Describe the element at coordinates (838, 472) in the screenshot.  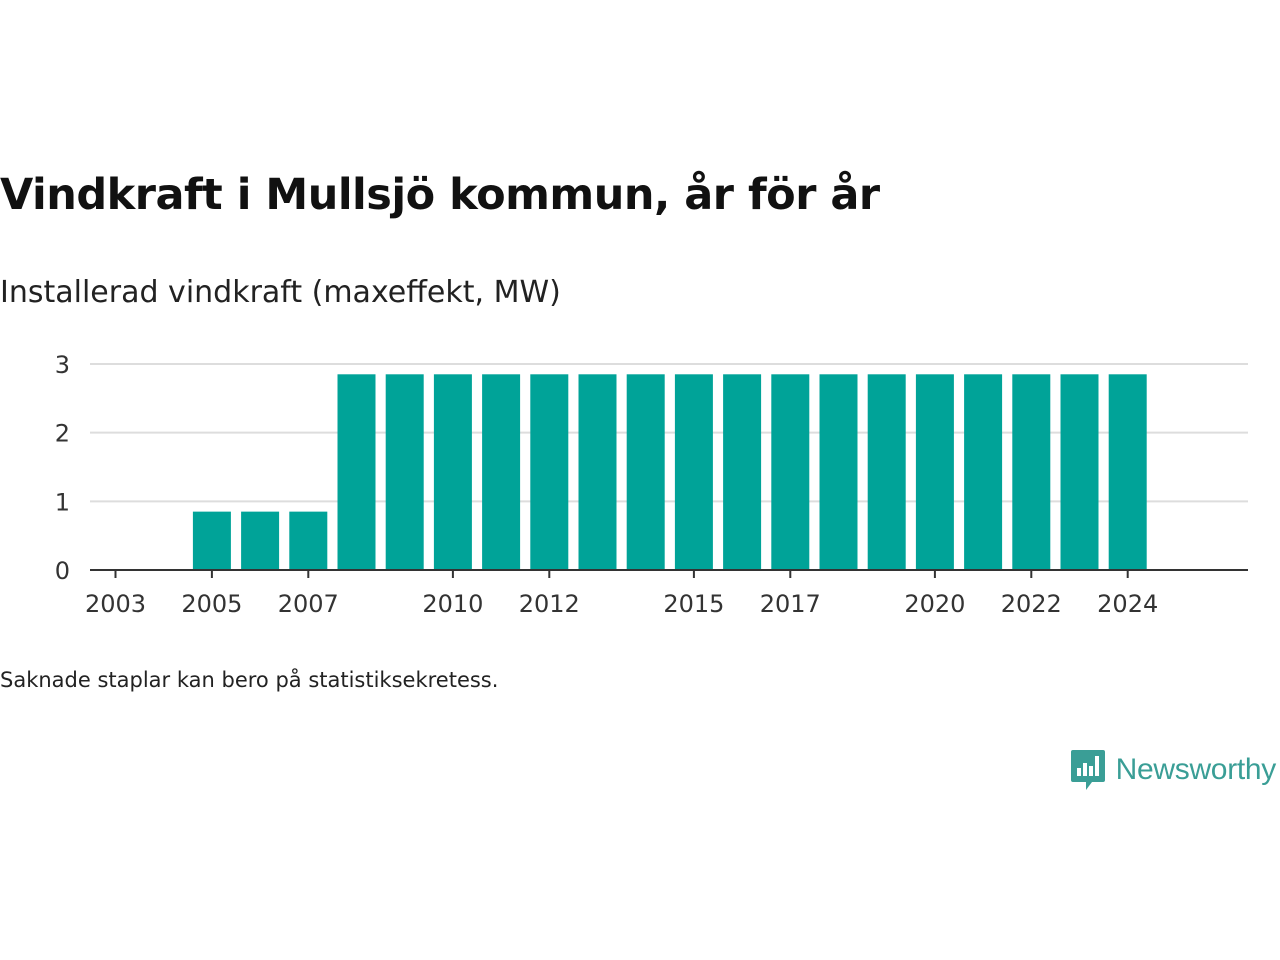
I see `bar-2018` at that location.